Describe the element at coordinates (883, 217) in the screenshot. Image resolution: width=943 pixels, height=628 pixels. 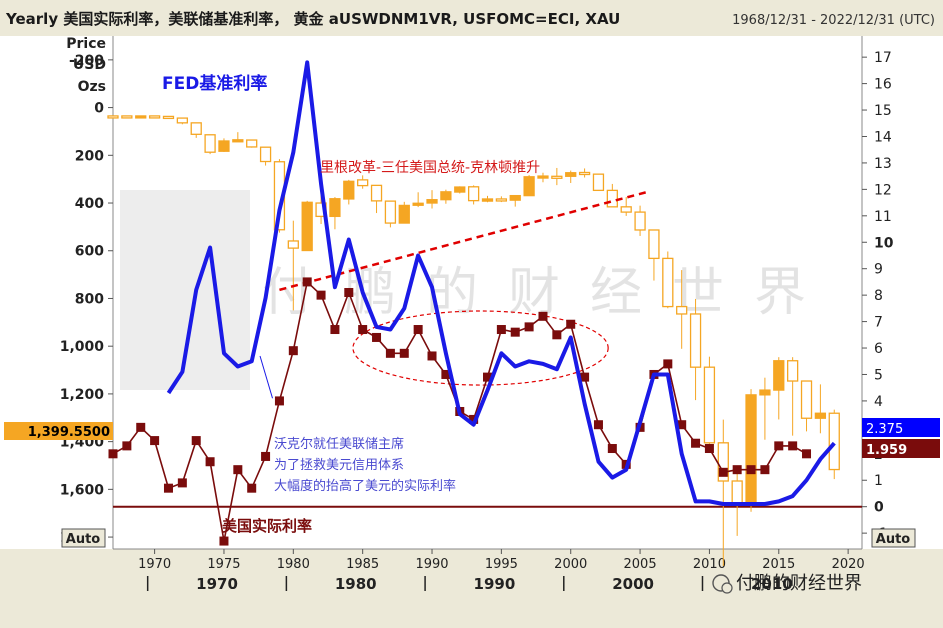
I see `right-tick-label: 11` at that location.